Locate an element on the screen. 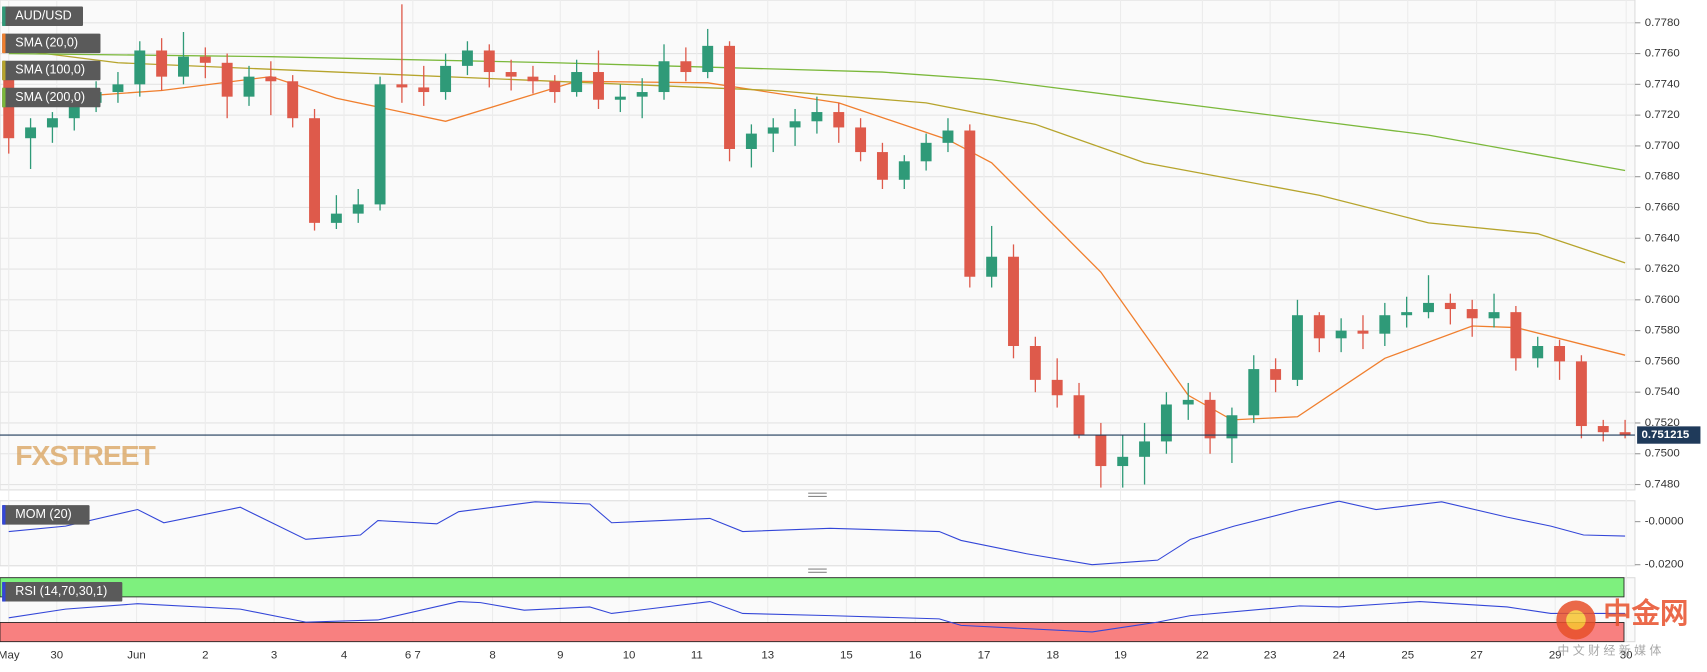 Image resolution: width=1707 pixels, height=672 pixels. y-tick-label: 0.7620 is located at coordinates (1662, 269).